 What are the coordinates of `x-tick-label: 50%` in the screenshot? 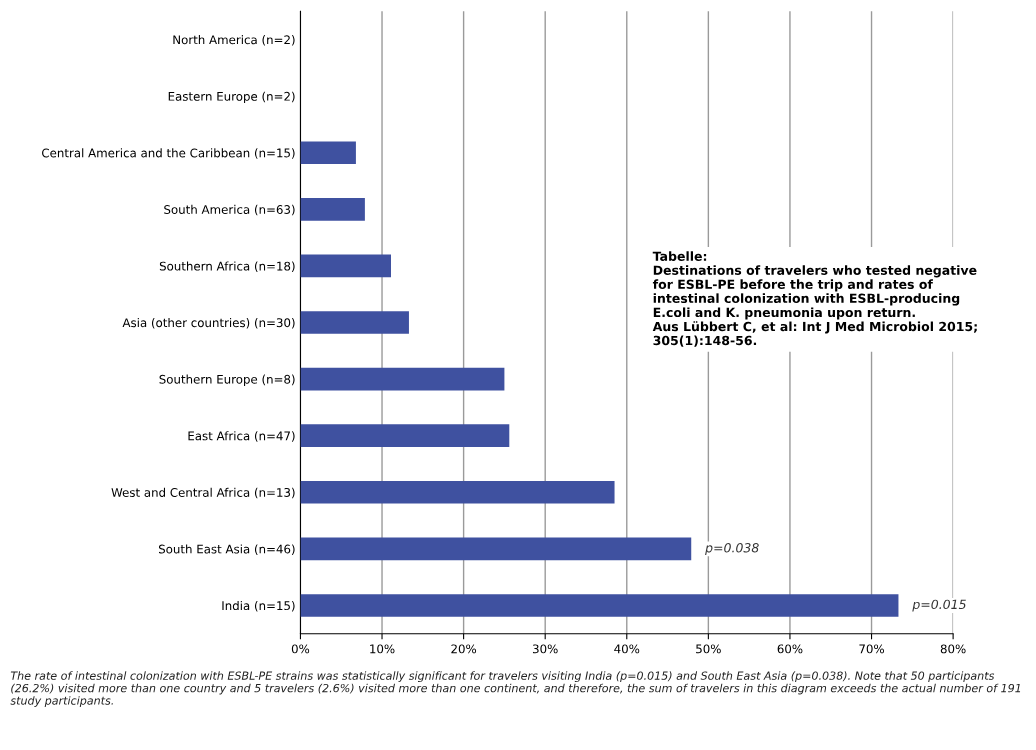 It's located at (708, 649).